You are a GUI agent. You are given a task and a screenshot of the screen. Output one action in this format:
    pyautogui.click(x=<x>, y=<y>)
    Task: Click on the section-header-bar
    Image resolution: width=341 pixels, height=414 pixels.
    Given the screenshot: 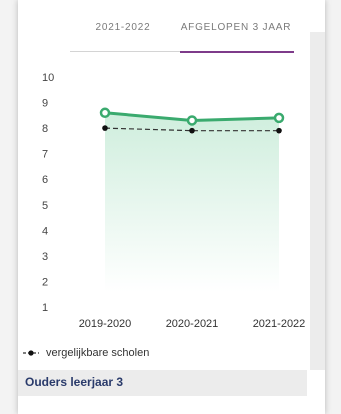 What is the action you would take?
    pyautogui.click(x=162, y=383)
    